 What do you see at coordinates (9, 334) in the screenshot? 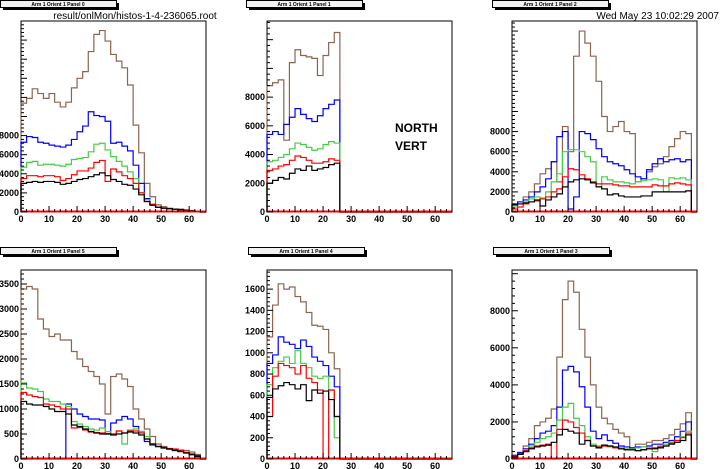
I see `y-tick-label: 2500` at bounding box center [9, 334].